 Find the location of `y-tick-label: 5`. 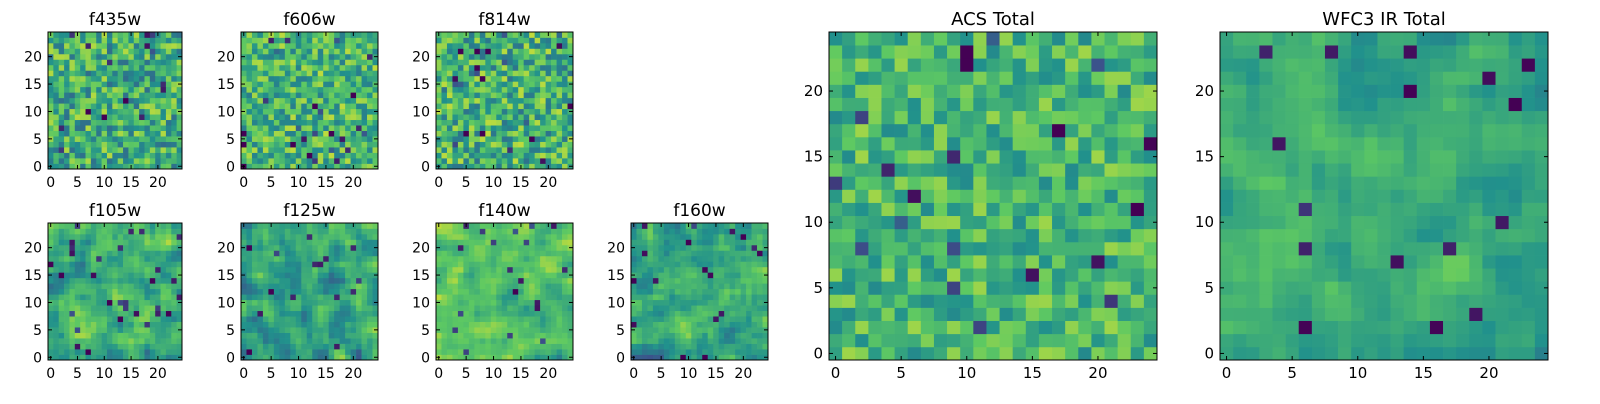

y-tick-label: 5 is located at coordinates (818, 288).